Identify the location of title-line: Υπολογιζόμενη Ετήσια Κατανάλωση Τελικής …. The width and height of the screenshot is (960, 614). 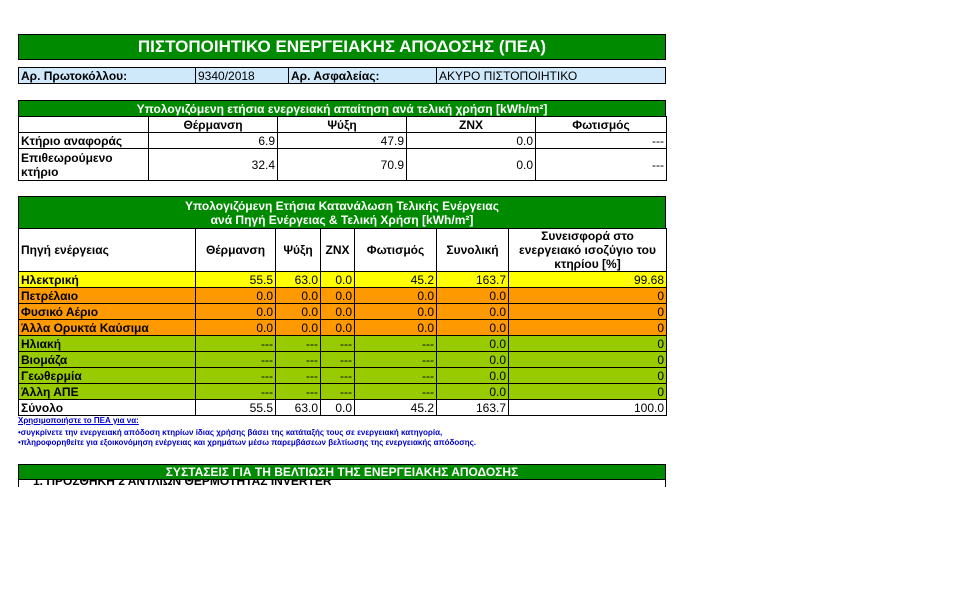
(342, 205).